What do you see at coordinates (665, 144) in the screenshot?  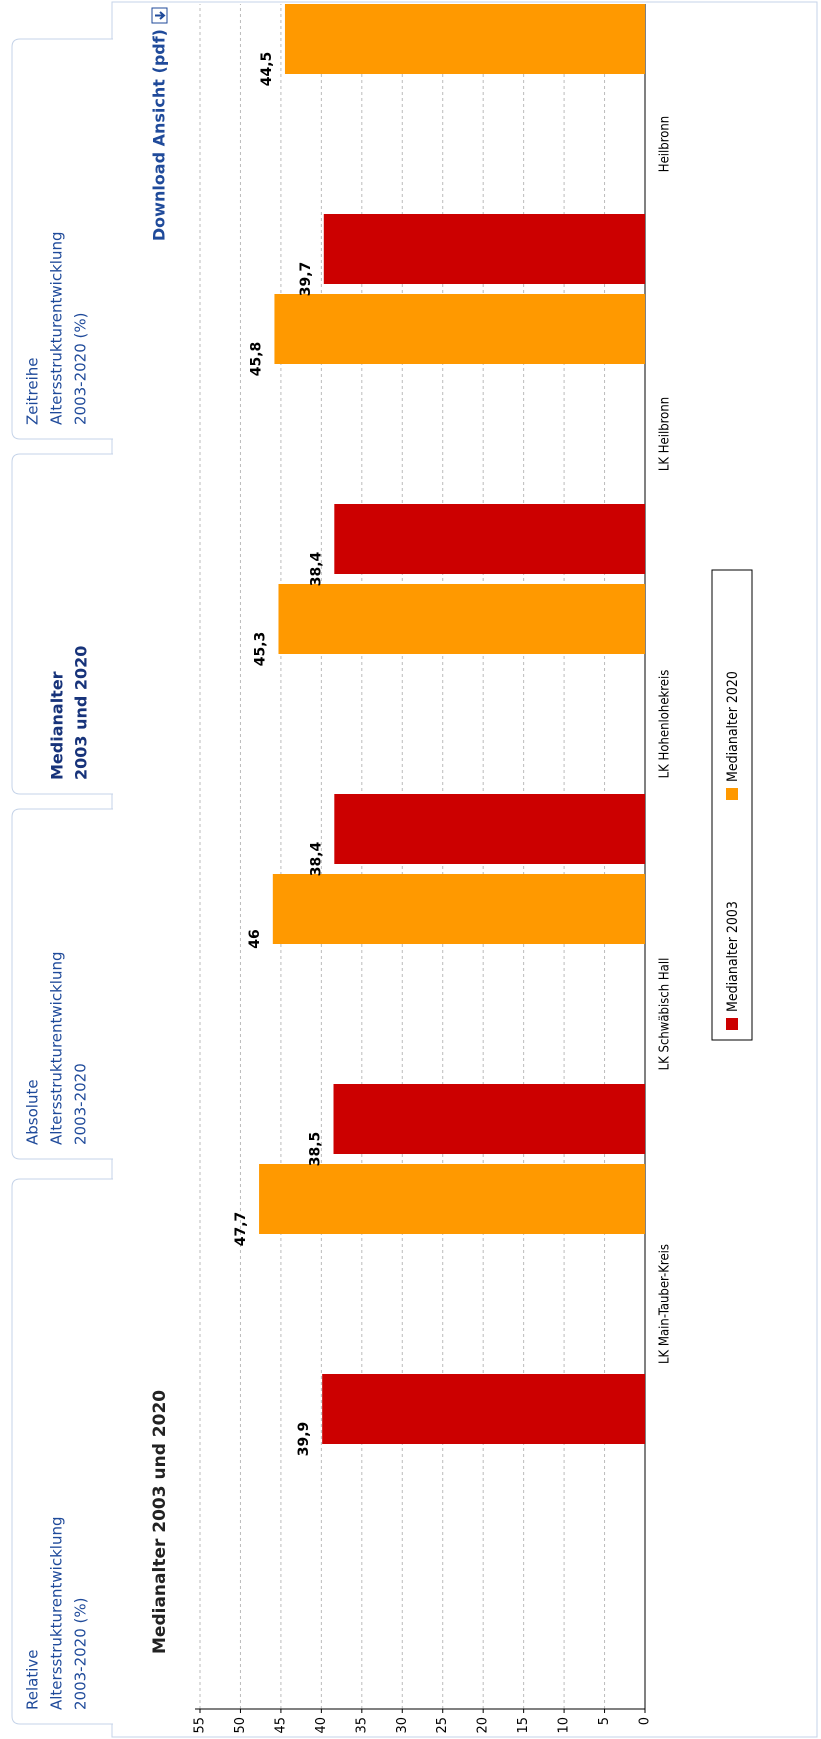 I see `x-tick-label: Heilbronn` at bounding box center [665, 144].